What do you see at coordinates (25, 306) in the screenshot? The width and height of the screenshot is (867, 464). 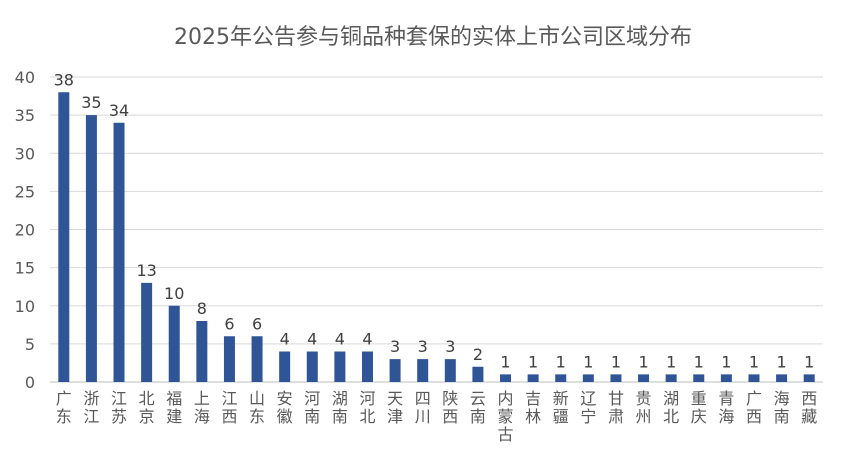 I see `y-tick-label: 10` at bounding box center [25, 306].